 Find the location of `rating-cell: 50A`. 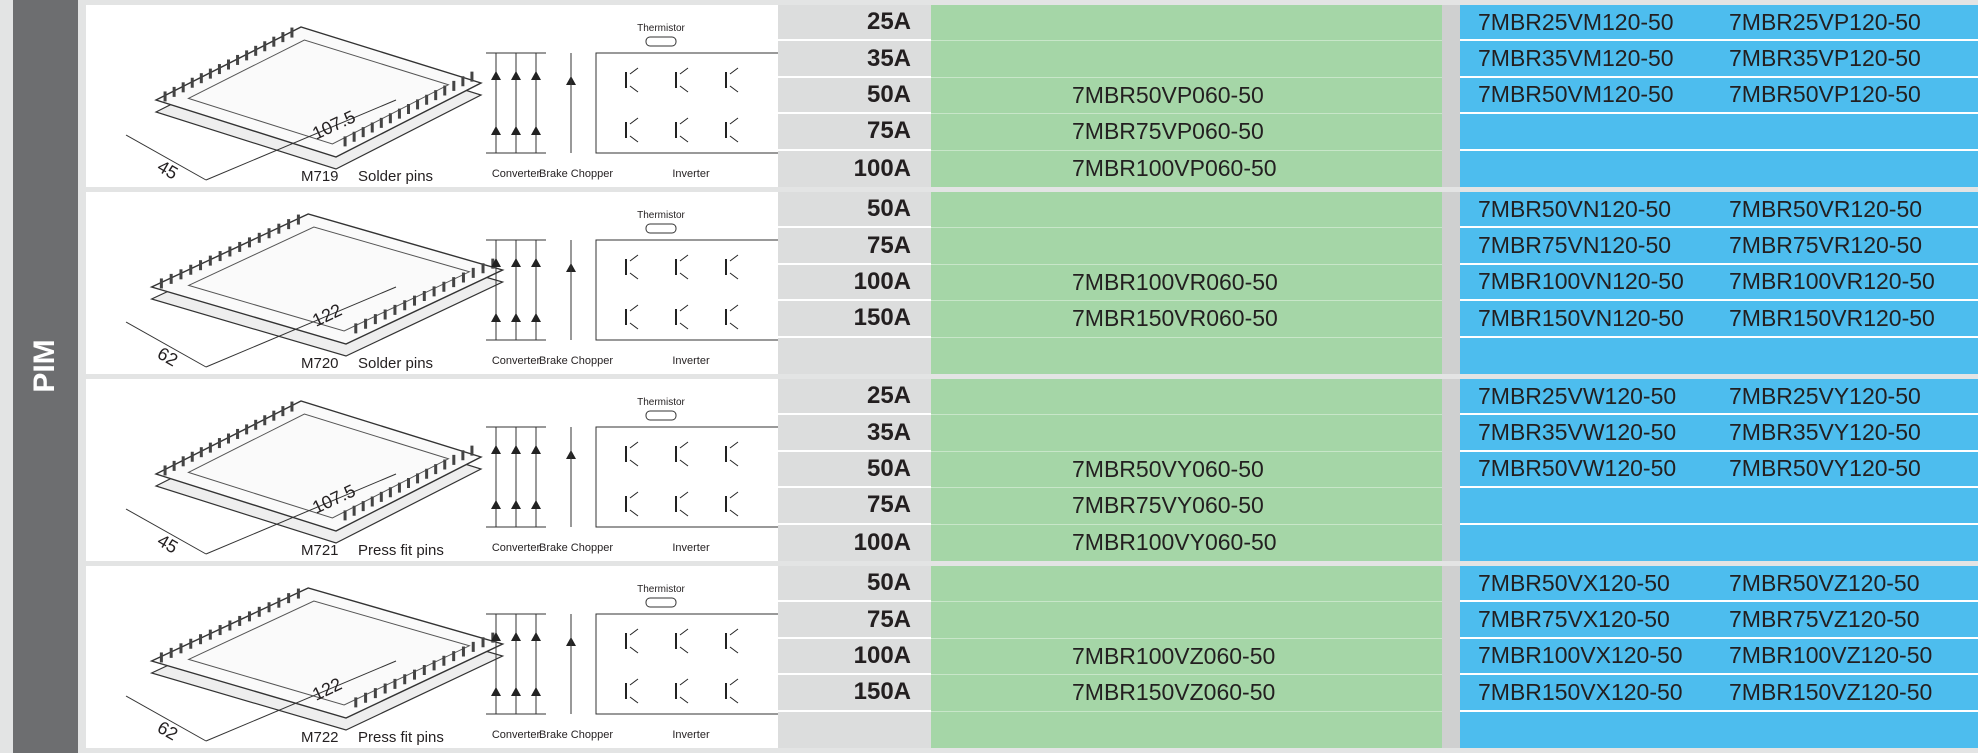

rating-cell: 50A is located at coordinates (854, 210).